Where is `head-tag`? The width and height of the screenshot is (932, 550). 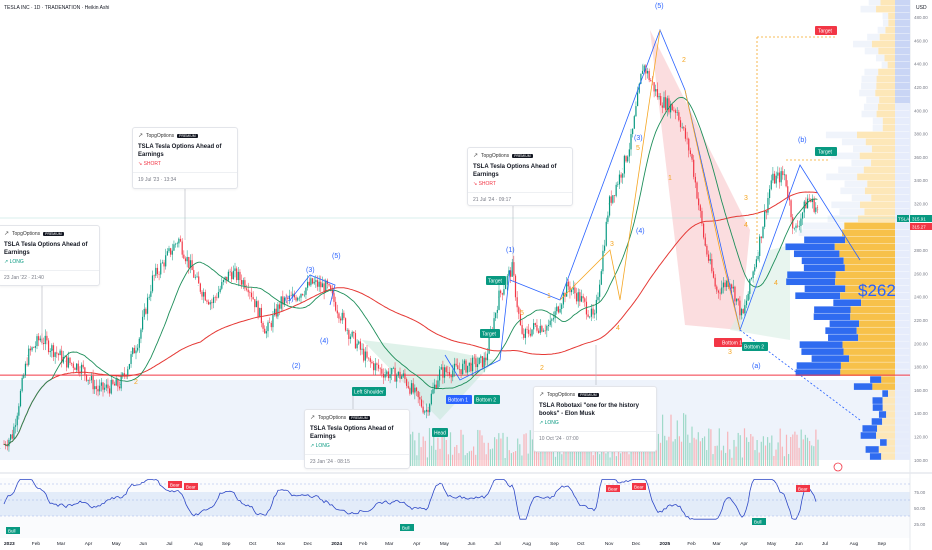
head-tag is located at coordinates (440, 432).